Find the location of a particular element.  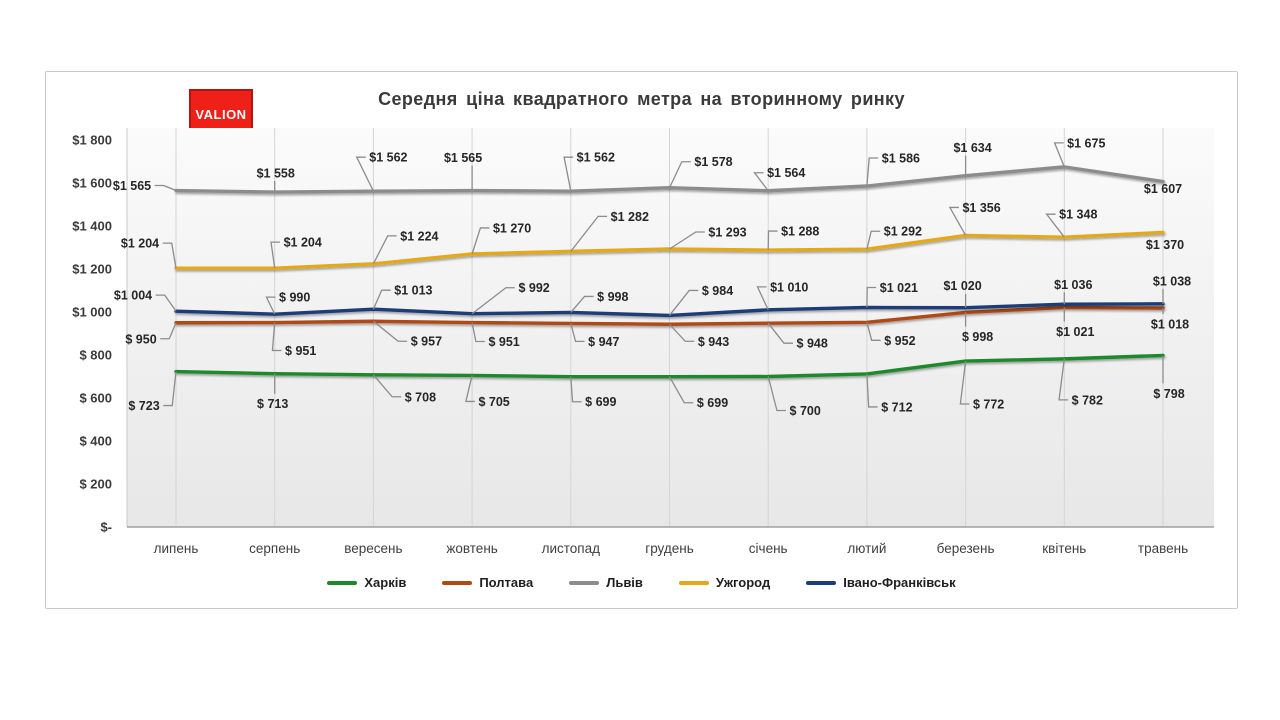

legend-label: Ужгород is located at coordinates (743, 582).